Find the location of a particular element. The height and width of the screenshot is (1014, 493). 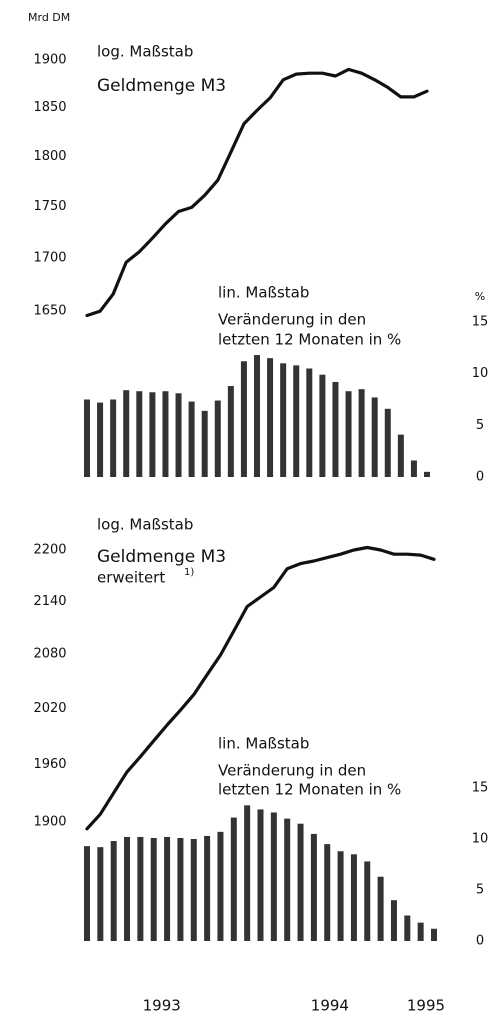

y-tick-label: 2020 is located at coordinates (49, 708).